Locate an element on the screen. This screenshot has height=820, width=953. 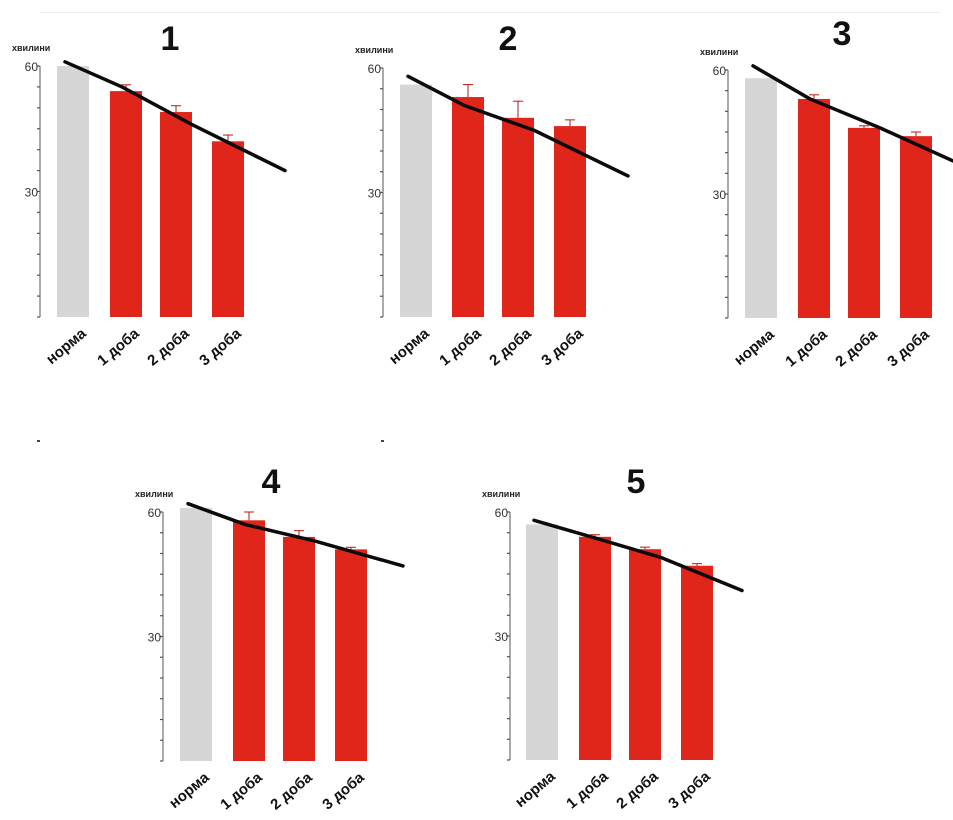
panel-number: 3 is located at coordinates (842, 34).